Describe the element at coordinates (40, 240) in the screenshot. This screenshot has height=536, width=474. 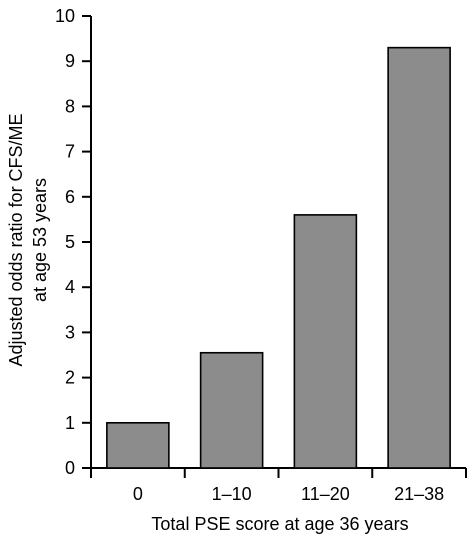
I see `y-axis-title-line-2: at age 53 years` at that location.